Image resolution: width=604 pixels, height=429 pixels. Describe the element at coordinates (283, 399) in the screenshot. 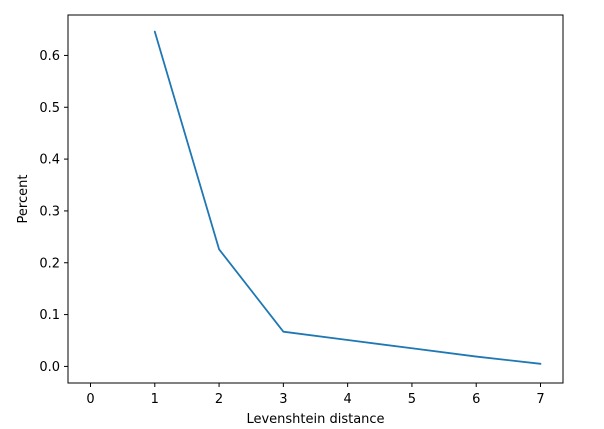

I see `x-tick-label: 3` at that location.